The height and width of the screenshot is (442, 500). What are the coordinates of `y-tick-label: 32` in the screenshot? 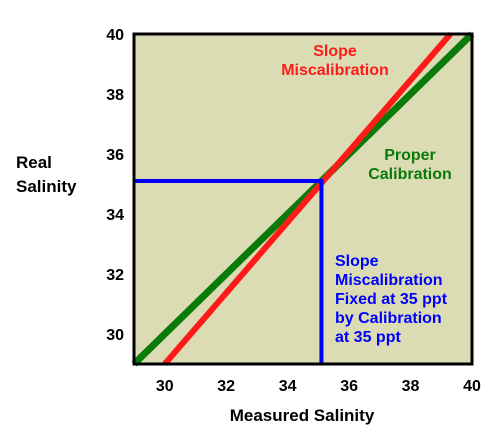 It's located at (115, 275).